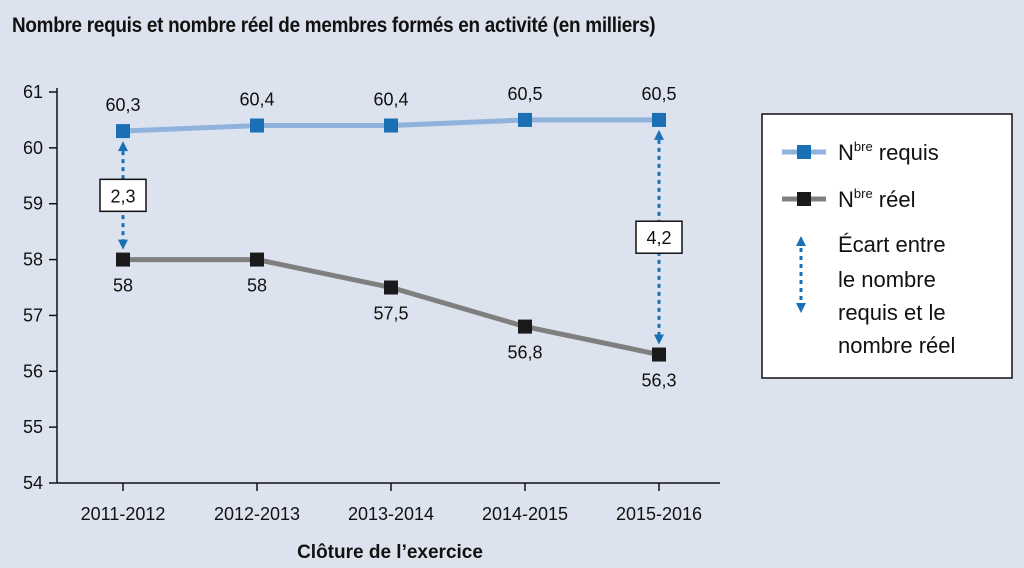 The height and width of the screenshot is (568, 1024). I want to click on y-tick-label: 55, so click(33, 427).